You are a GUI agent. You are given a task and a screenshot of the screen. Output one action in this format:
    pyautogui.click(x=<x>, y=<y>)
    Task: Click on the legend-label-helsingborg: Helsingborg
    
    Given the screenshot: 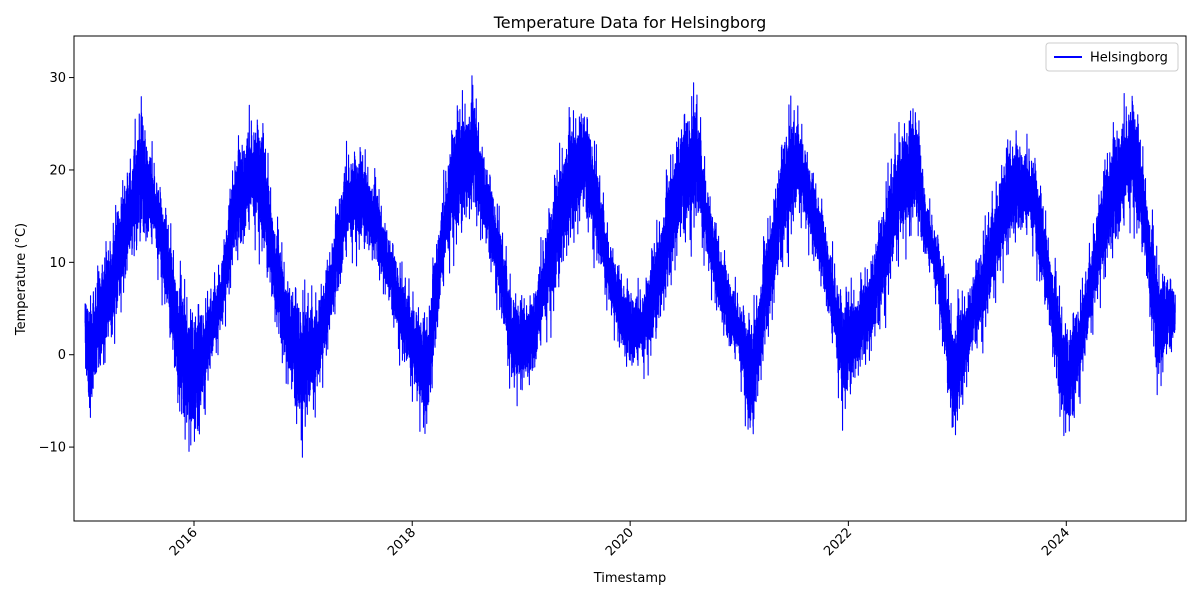 What is the action you would take?
    pyautogui.click(x=1129, y=58)
    